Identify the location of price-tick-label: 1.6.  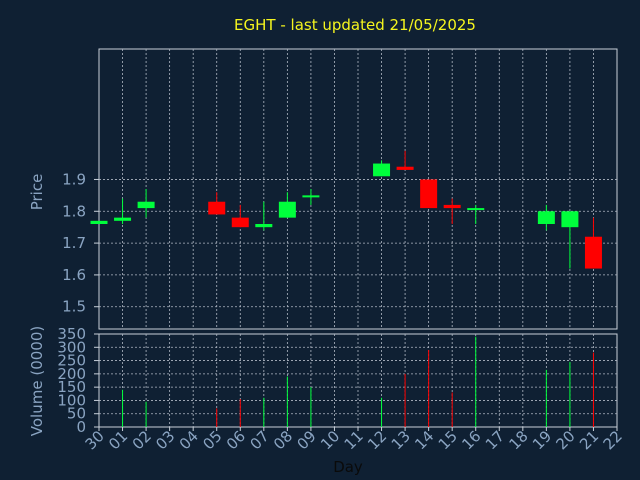
(74, 275).